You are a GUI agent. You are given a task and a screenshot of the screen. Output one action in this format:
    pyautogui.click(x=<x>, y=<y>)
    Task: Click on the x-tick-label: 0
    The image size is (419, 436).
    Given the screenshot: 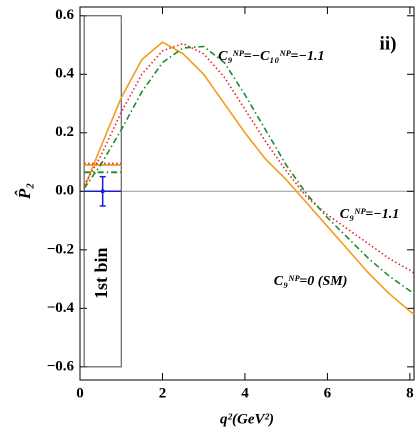 What is the action you would take?
    pyautogui.click(x=80, y=393)
    